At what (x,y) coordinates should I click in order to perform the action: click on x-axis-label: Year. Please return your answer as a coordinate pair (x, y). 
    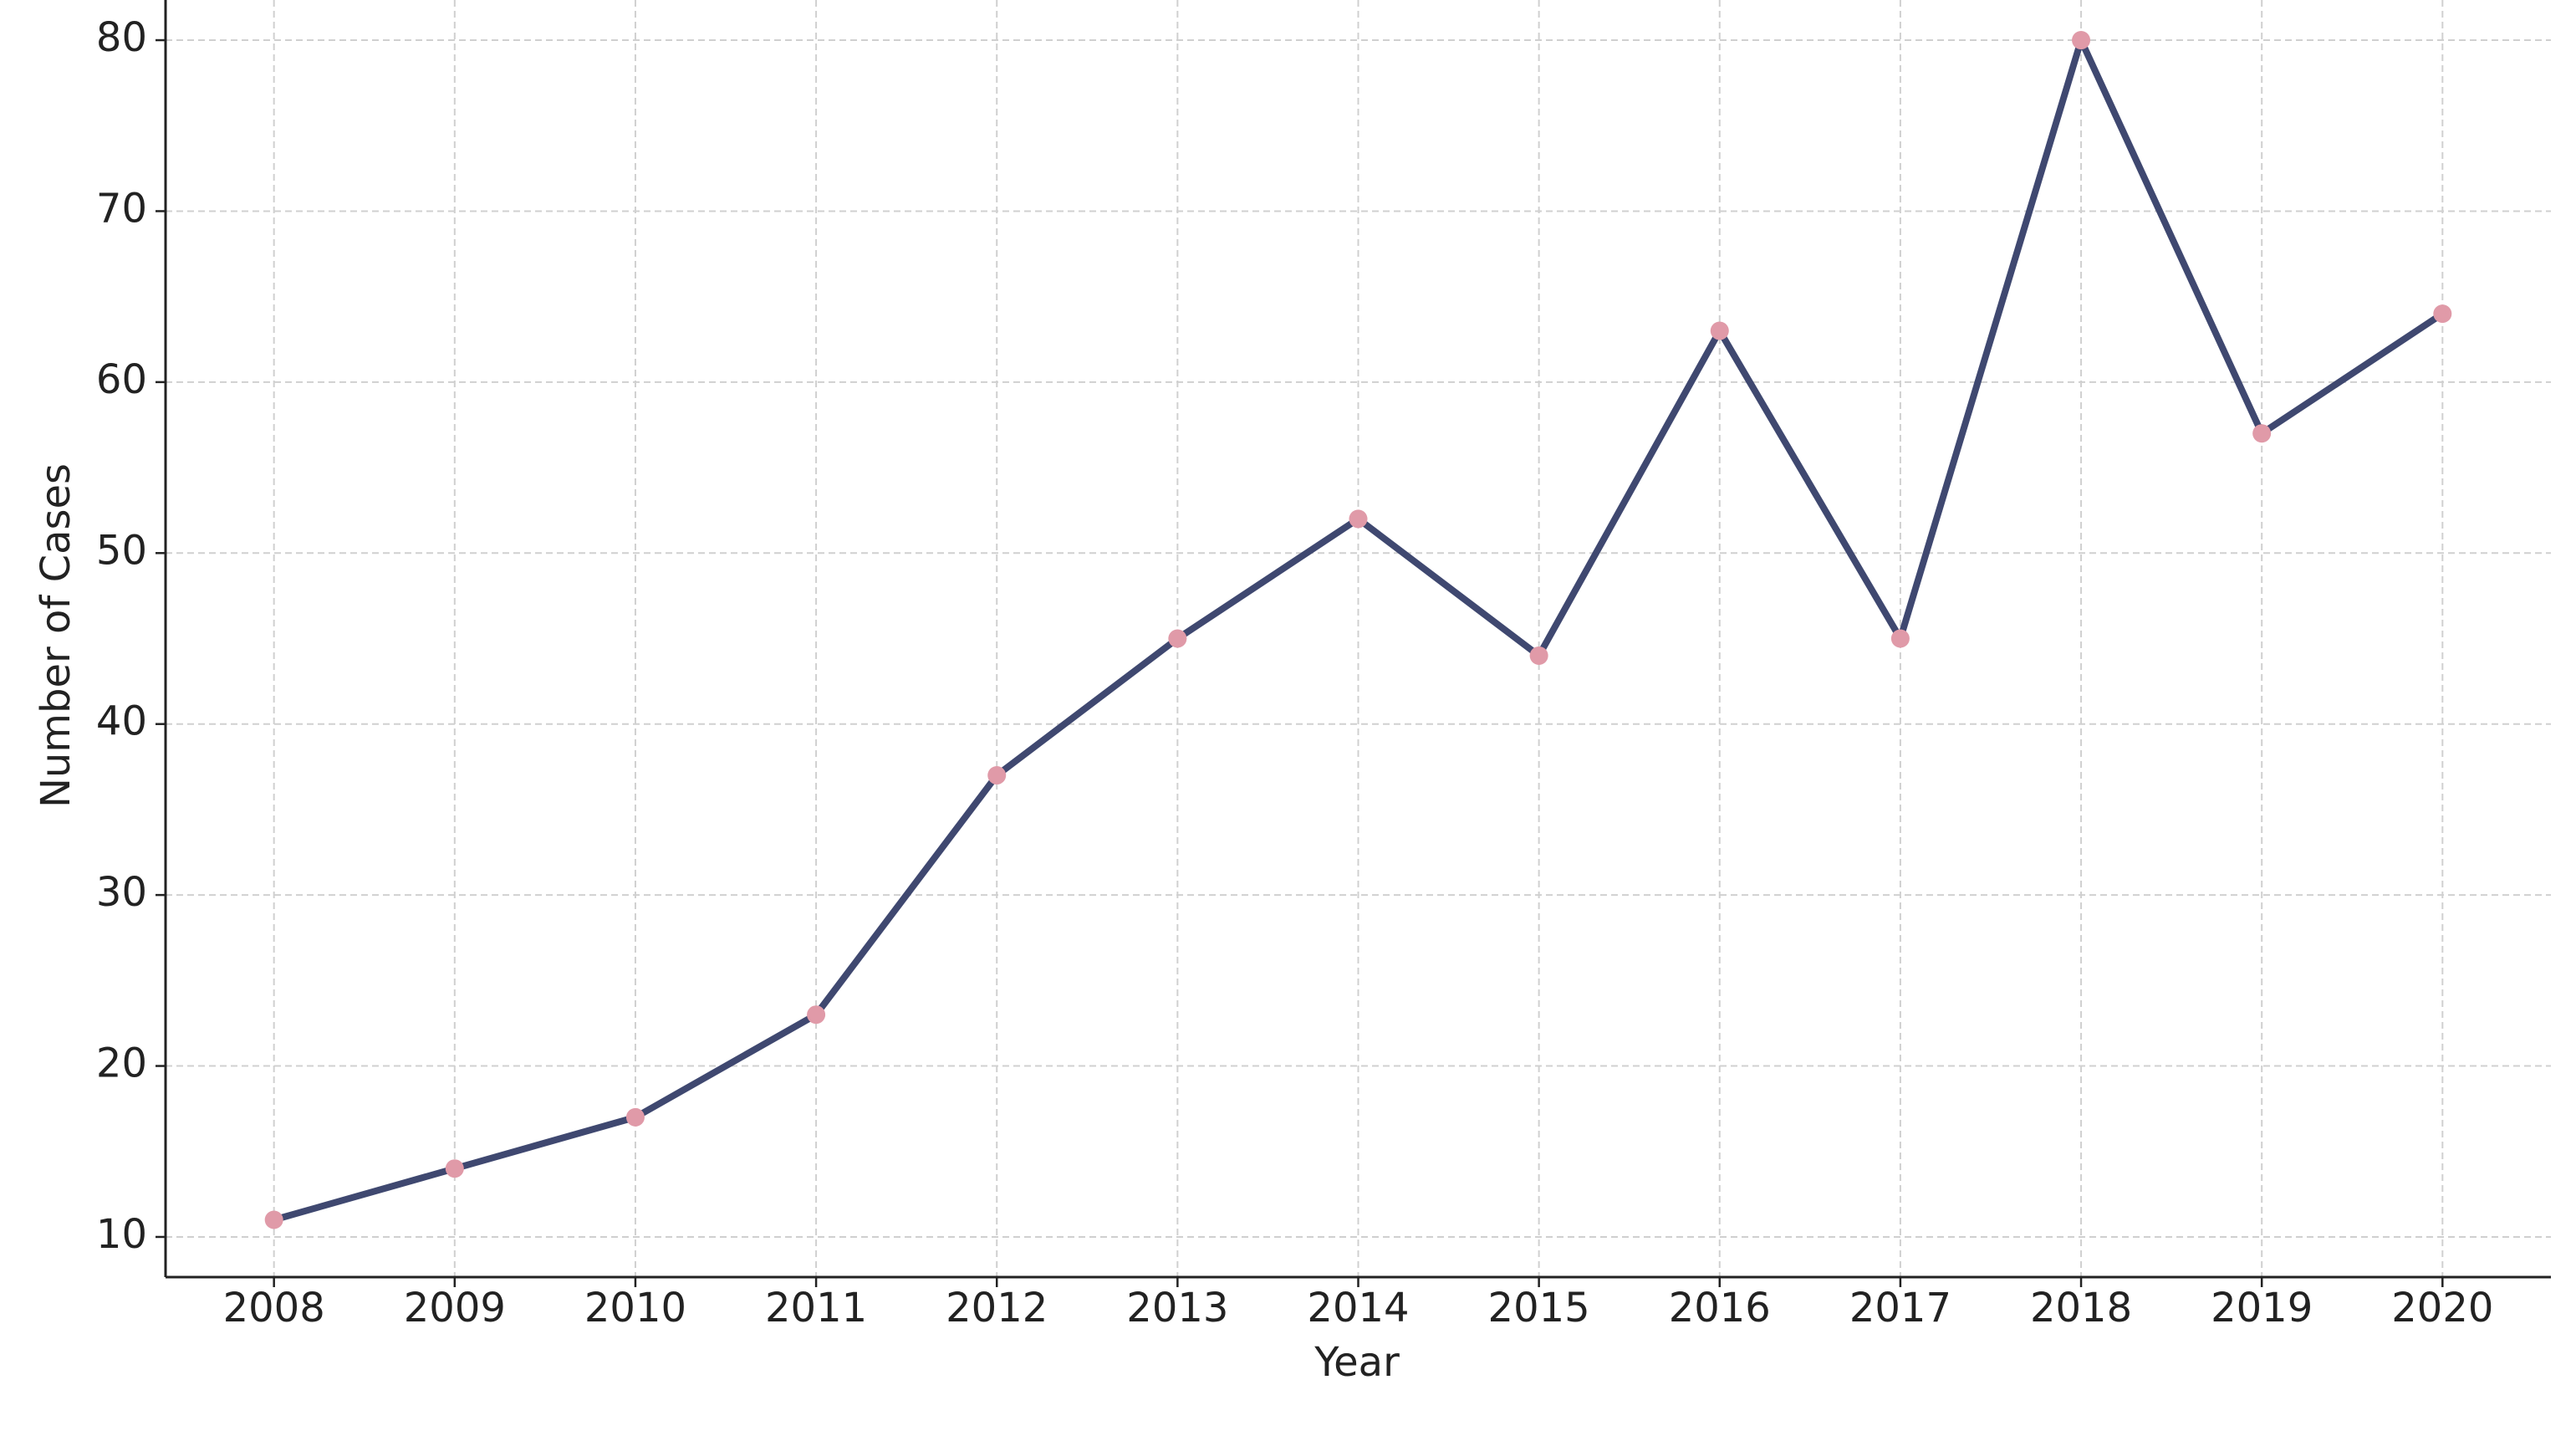
    Looking at the image, I should click on (1357, 1362).